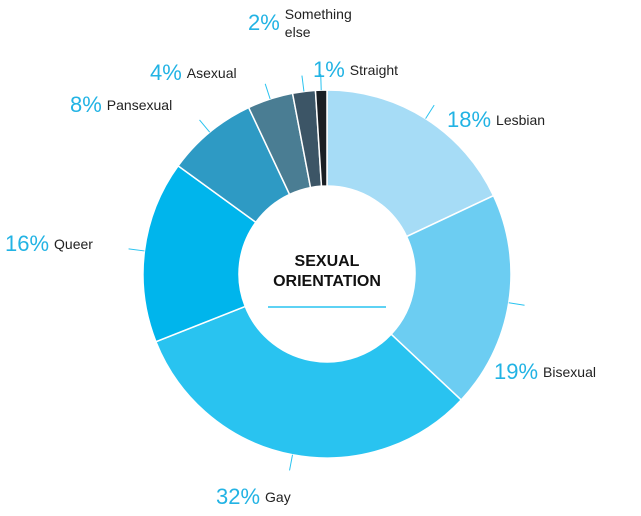  What do you see at coordinates (264, 22) in the screenshot?
I see `value-label: 2%` at bounding box center [264, 22].